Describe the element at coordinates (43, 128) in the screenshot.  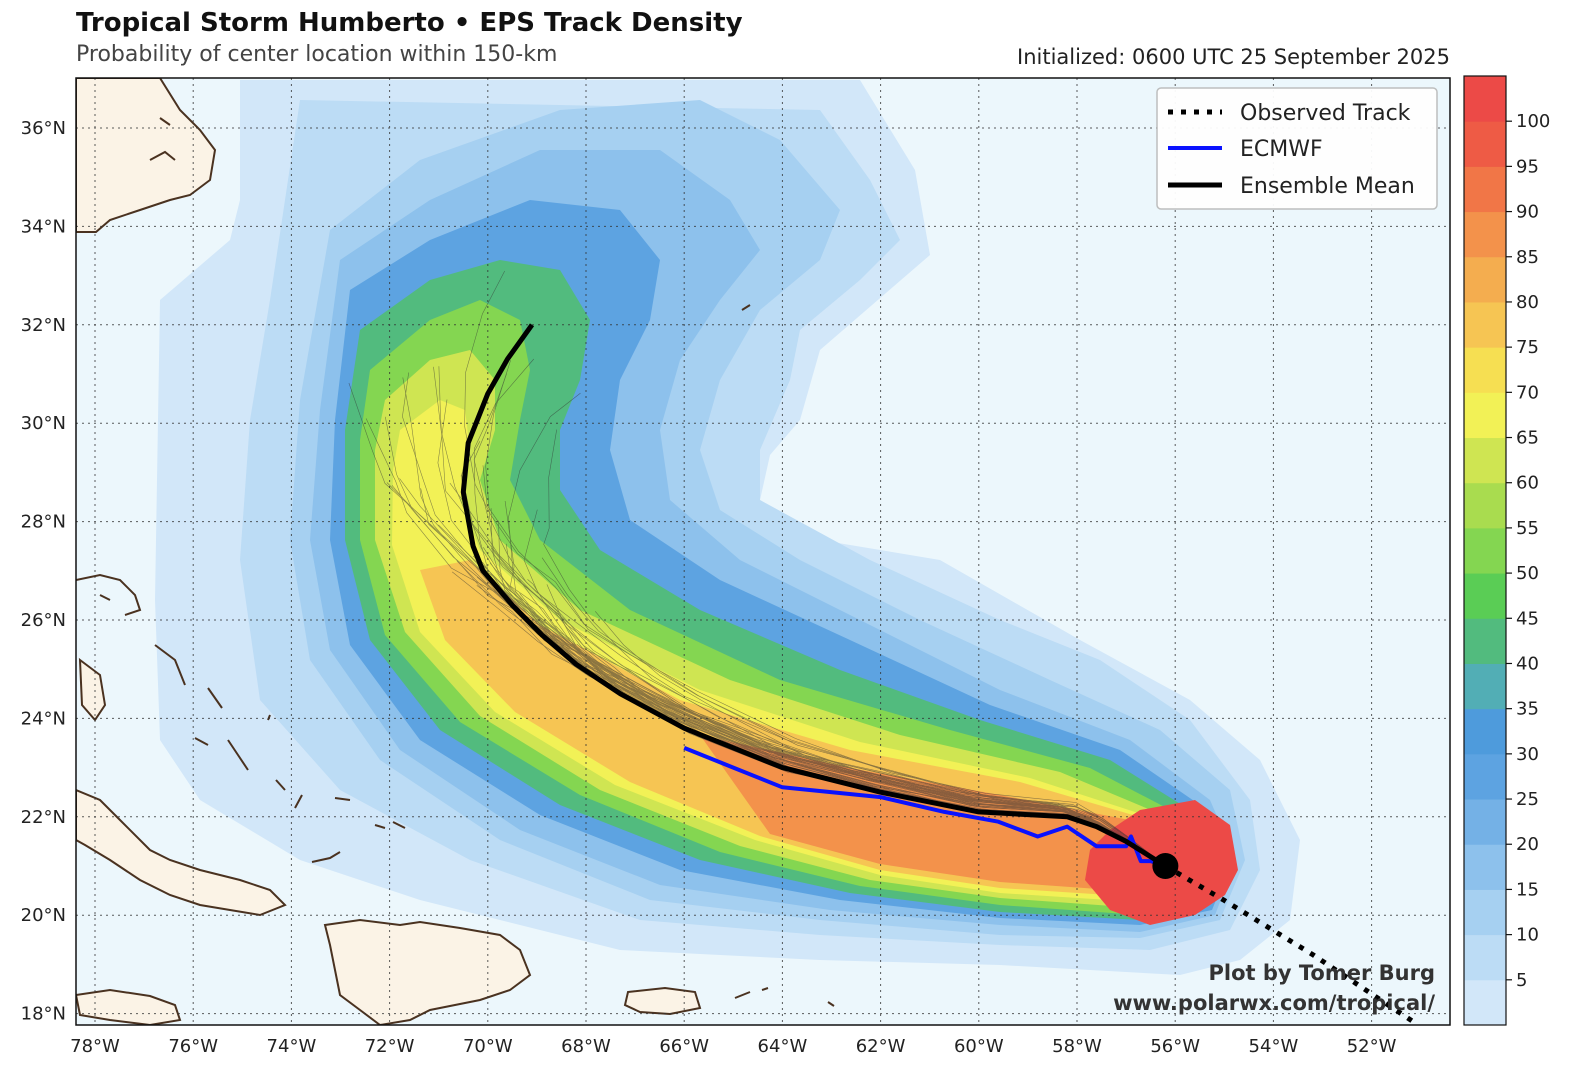
I see `lat-label: 36°N` at that location.